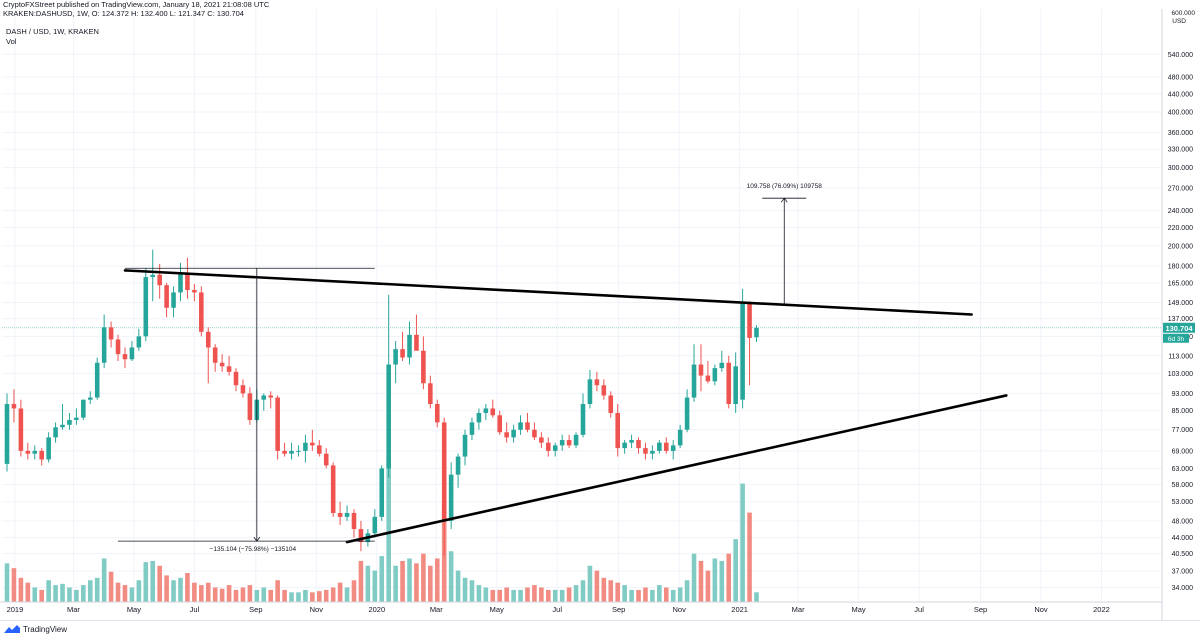  I want to click on countdown-badge, so click(1176, 338).